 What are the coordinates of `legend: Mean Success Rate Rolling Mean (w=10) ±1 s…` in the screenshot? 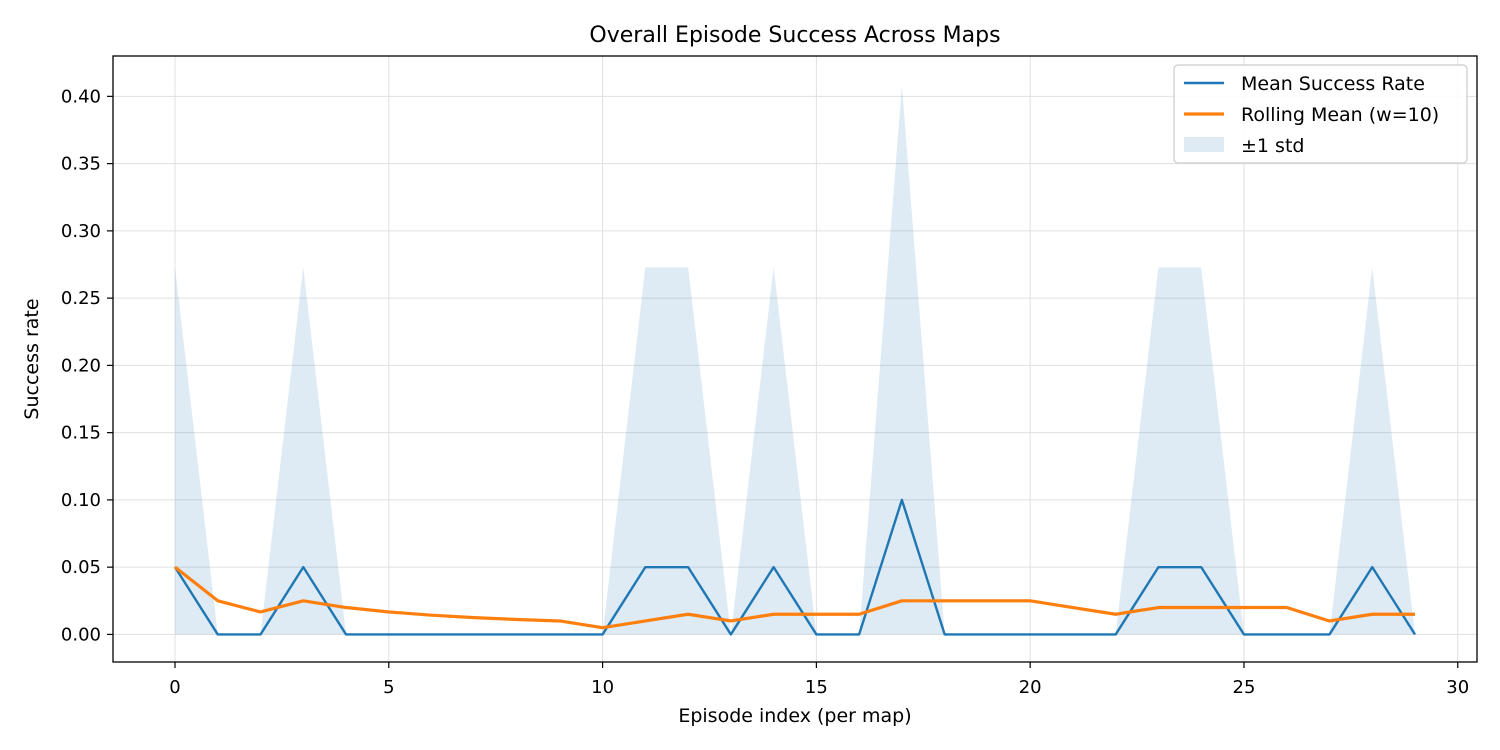 It's located at (1320, 114).